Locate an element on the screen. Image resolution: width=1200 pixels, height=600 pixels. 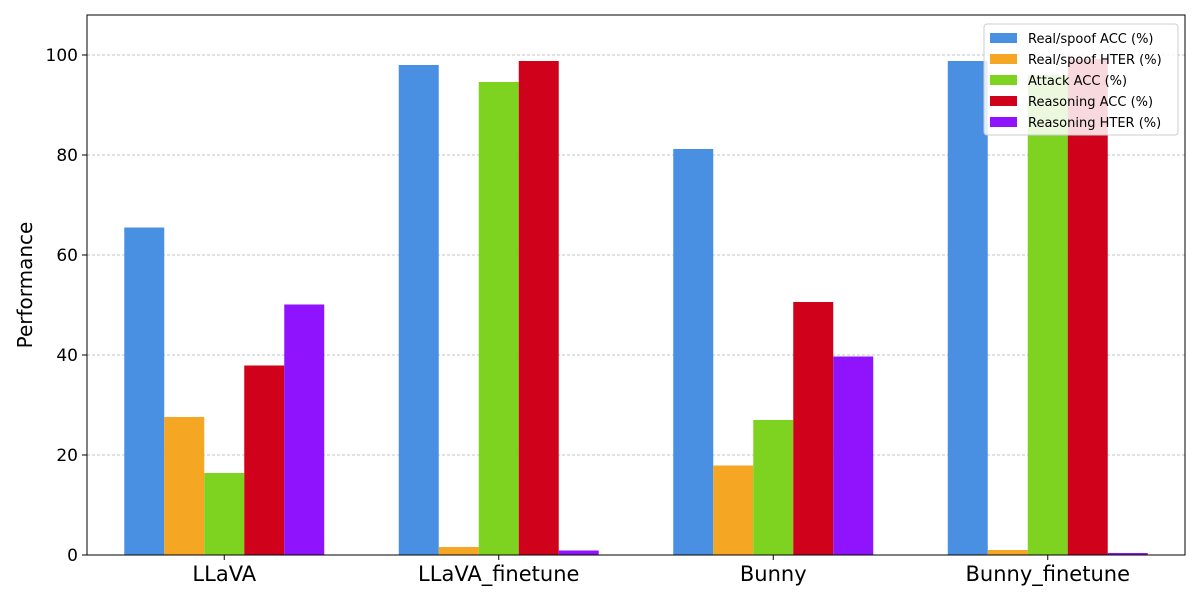
x-tick-label: Bunny is located at coordinates (773, 574).